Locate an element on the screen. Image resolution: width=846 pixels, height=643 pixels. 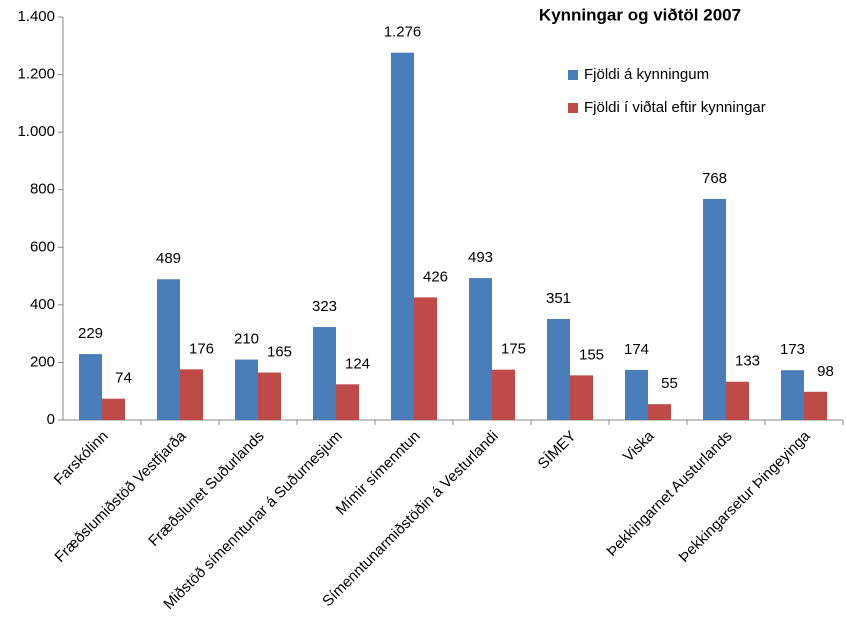
x-tick-label: Símenntunarmiðstöðin á Vesturlandi is located at coordinates (410, 519).